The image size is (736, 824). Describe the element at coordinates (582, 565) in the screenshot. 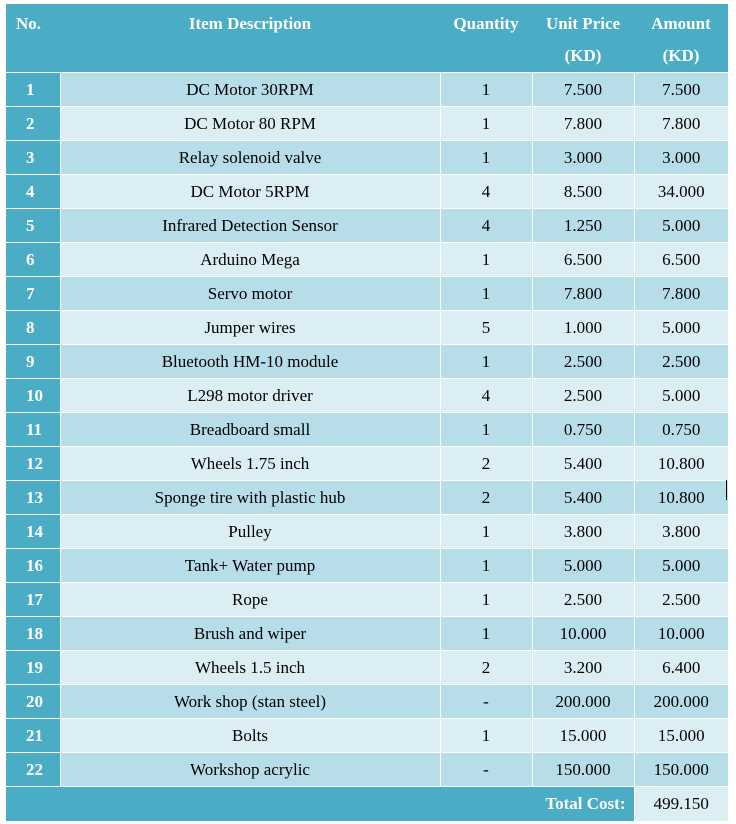

I see `item-unit-price: 5.000` at that location.